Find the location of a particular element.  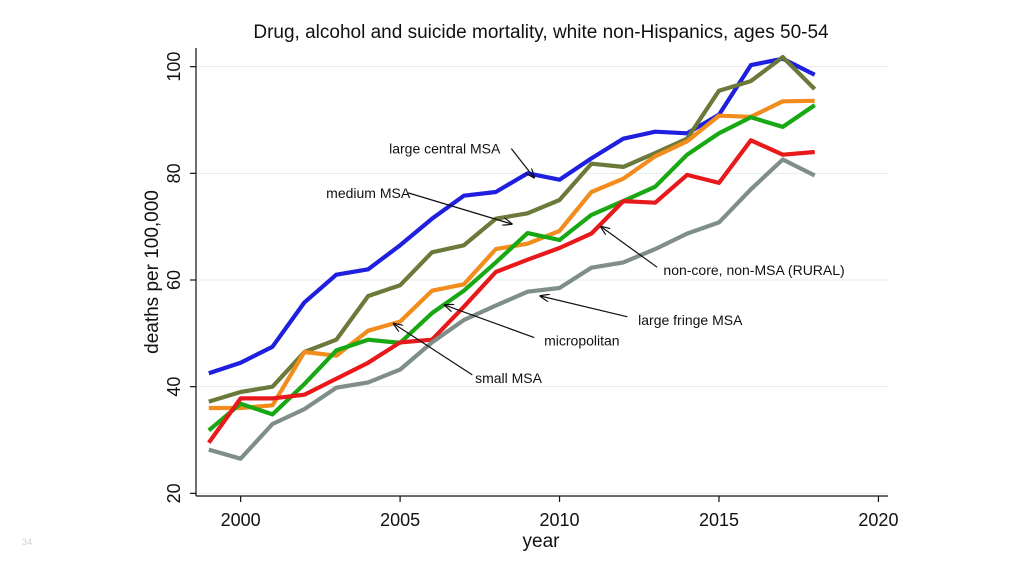

x-axis-label: year is located at coordinates (542, 541).